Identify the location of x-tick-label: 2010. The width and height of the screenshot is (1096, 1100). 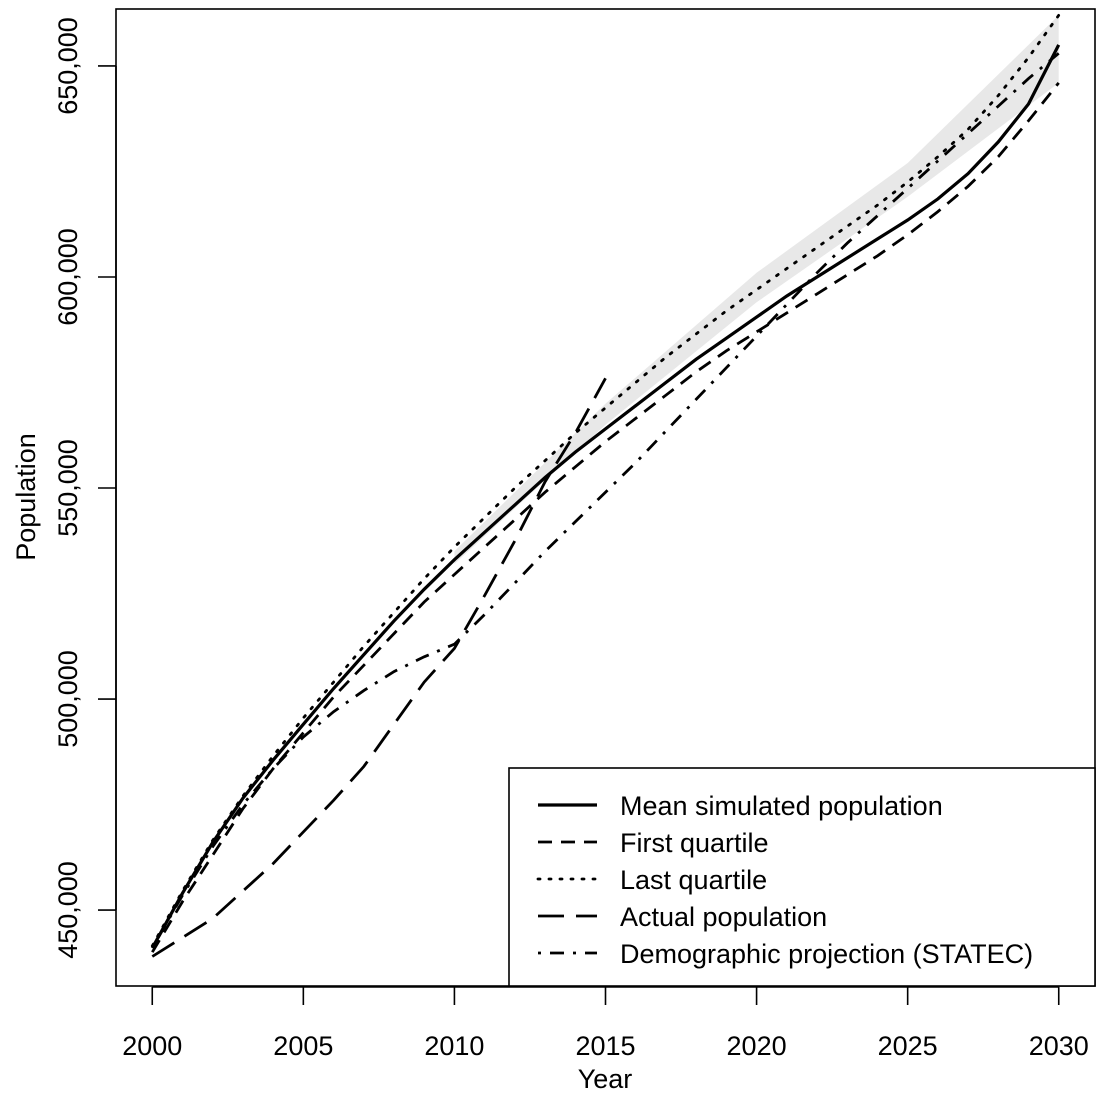
(454, 1046).